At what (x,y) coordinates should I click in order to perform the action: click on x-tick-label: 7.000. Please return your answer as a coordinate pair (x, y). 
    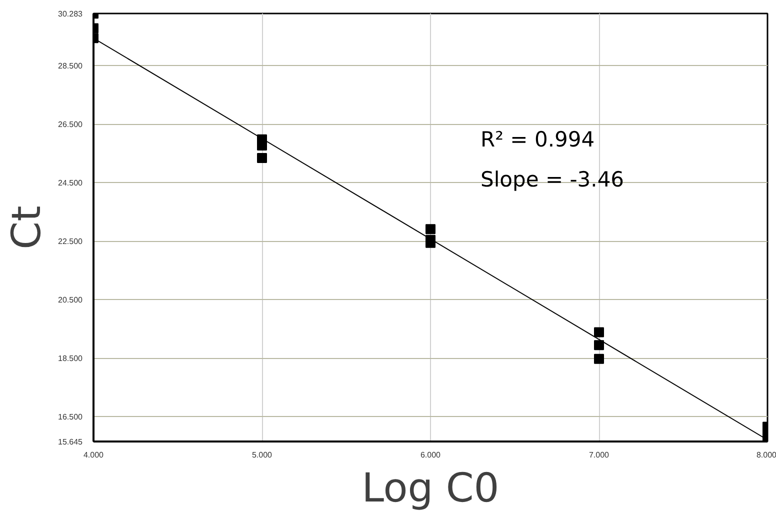
    Looking at the image, I should click on (599, 455).